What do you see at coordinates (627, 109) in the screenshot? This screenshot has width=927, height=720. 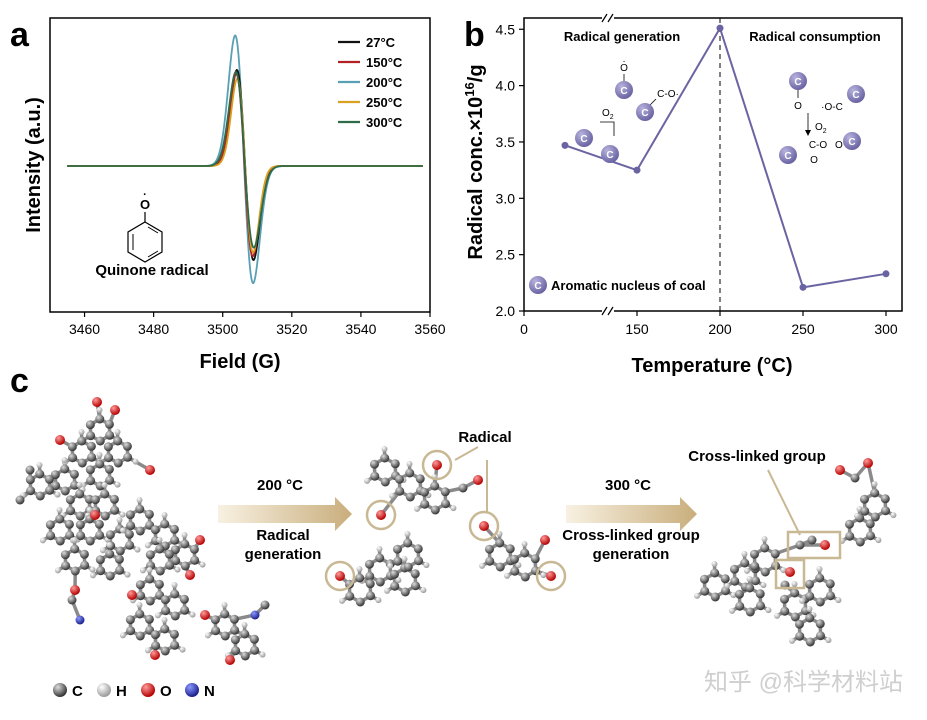 I see `generation-schematic: O · C C-O· C O2 C C` at bounding box center [627, 109].